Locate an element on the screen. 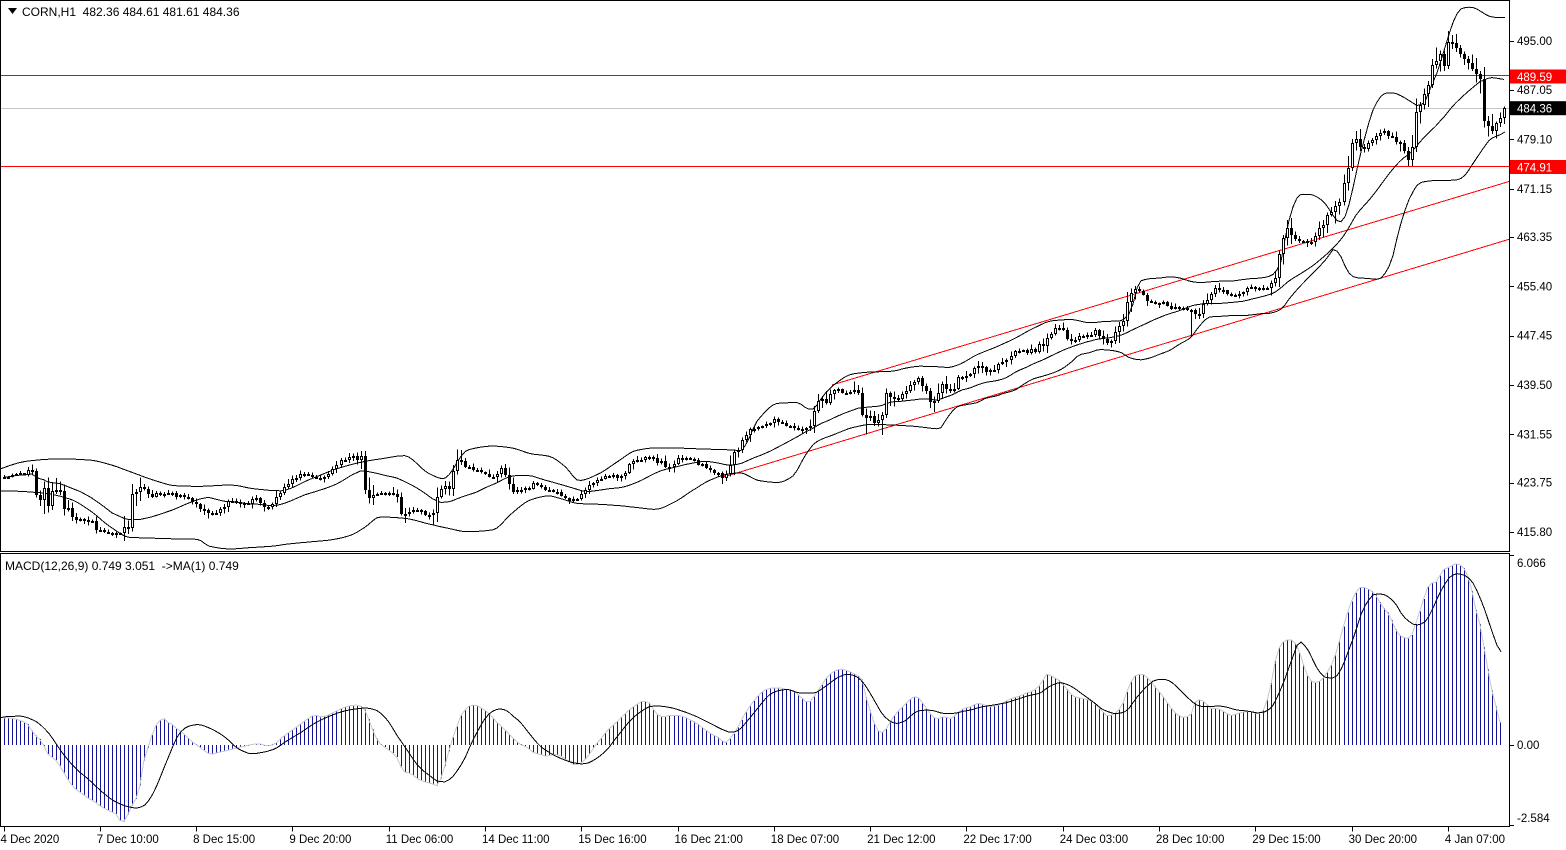 The width and height of the screenshot is (1566, 850). svg-text:MACD(12,26,9) 0.749 3.051 ->M: MACD(12,26,9) 0.749 3.051 ->MA(1) 0.749 is located at coordinates (122, 566).